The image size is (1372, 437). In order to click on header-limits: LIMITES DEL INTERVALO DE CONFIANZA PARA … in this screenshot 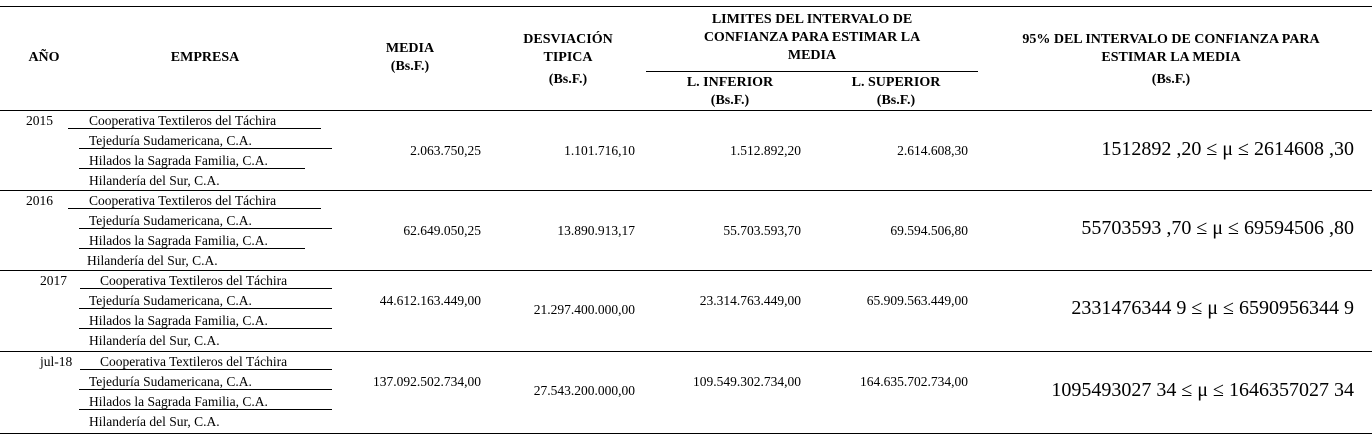, I will do `click(812, 38)`.